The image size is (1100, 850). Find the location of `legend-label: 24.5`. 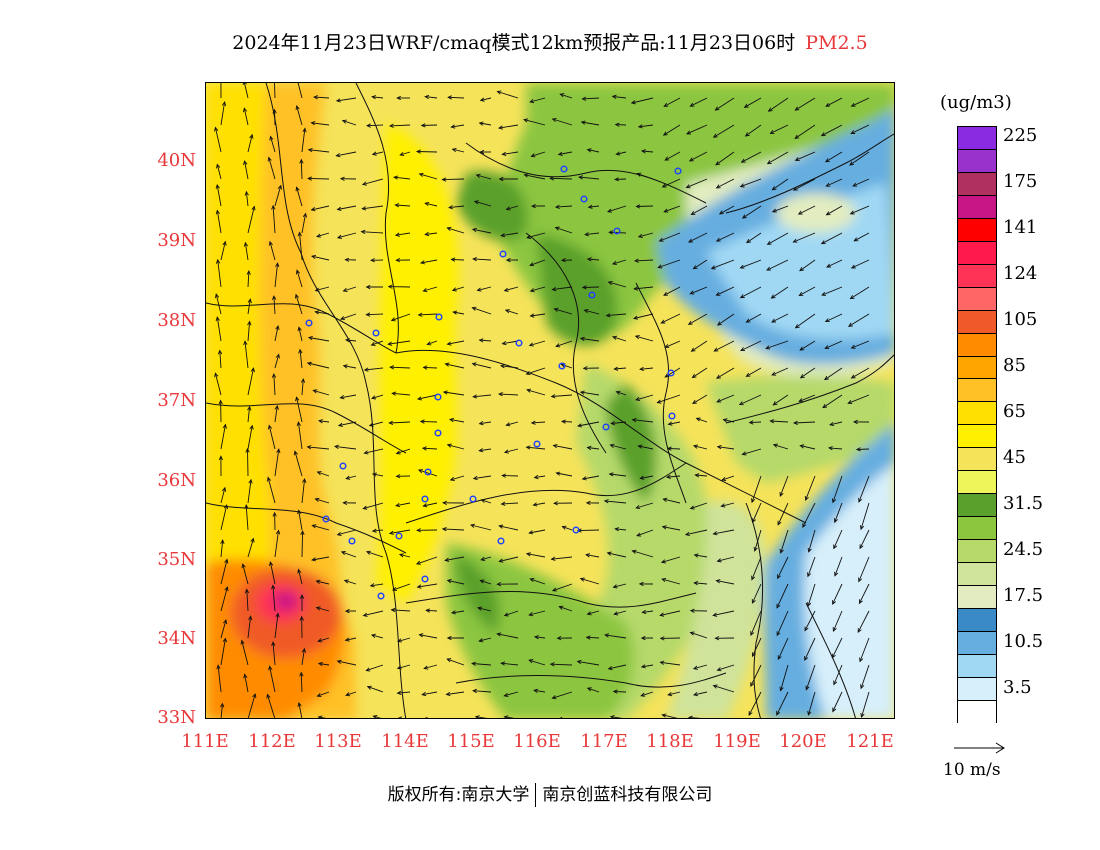

legend-label: 24.5 is located at coordinates (1023, 549).